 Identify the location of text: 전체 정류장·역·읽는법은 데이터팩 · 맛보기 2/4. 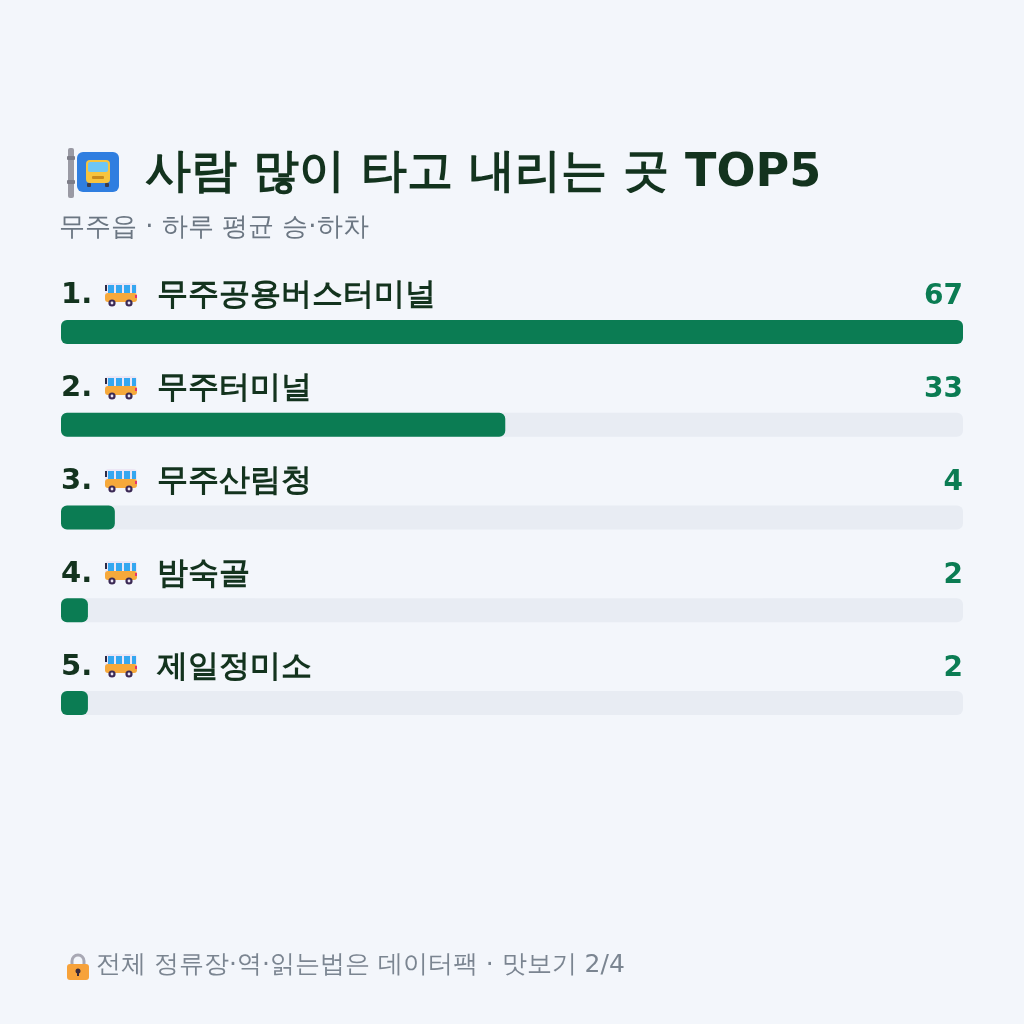
(360, 963).